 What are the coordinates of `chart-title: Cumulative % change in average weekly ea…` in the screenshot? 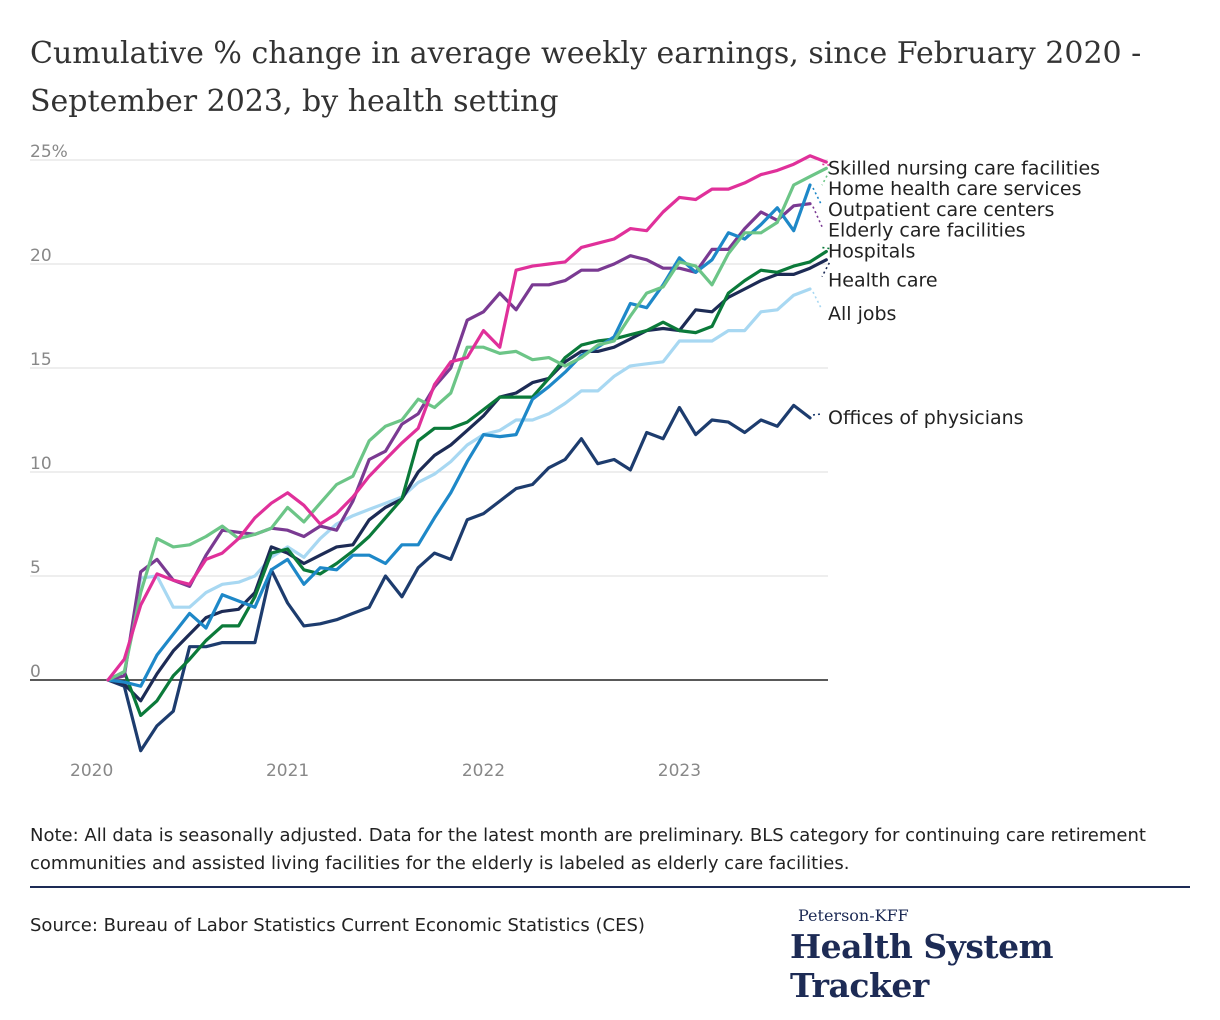 It's located at (586, 77).